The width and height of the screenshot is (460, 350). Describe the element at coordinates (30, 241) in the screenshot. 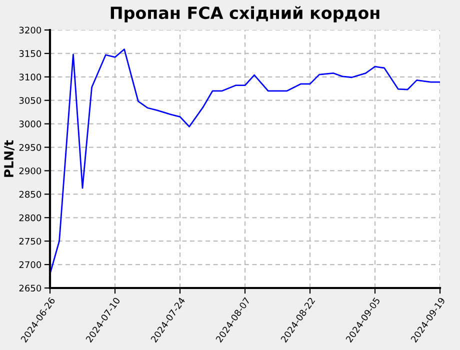

I see `y-tick-label: 2750` at that location.